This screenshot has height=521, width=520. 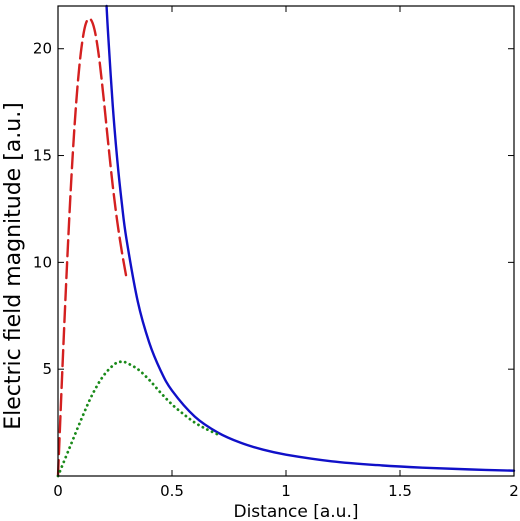 I want to click on x-tick-label: 0.5, so click(x=172, y=491).